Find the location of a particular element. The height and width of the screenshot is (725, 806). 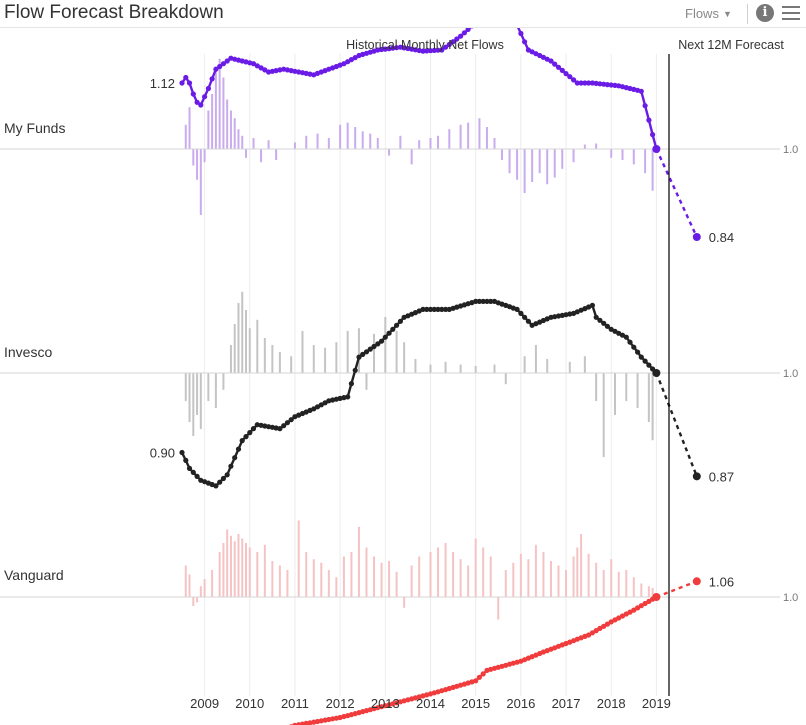

hamburger-menu-icon is located at coordinates (791, 13).